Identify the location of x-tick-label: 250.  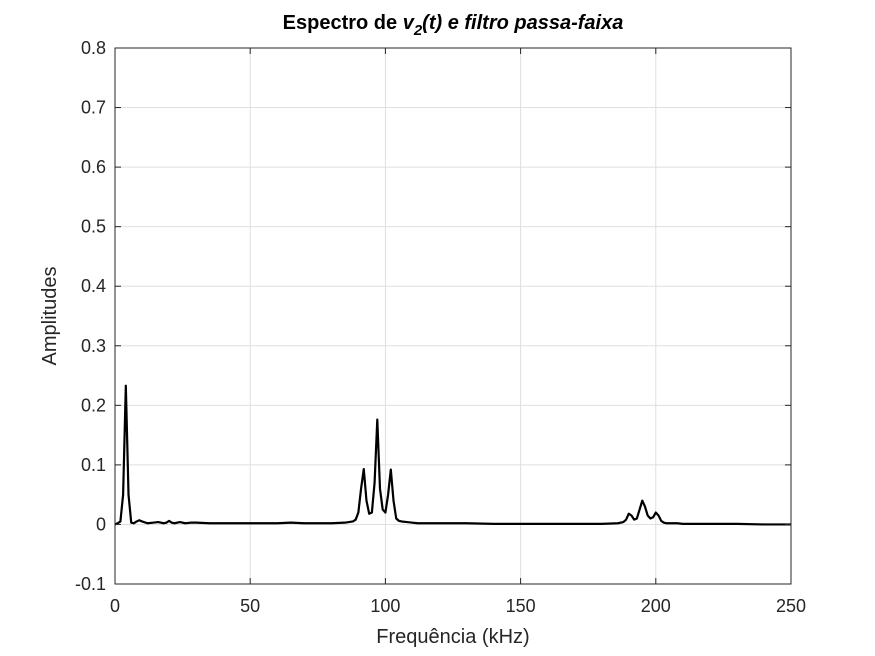
(791, 606).